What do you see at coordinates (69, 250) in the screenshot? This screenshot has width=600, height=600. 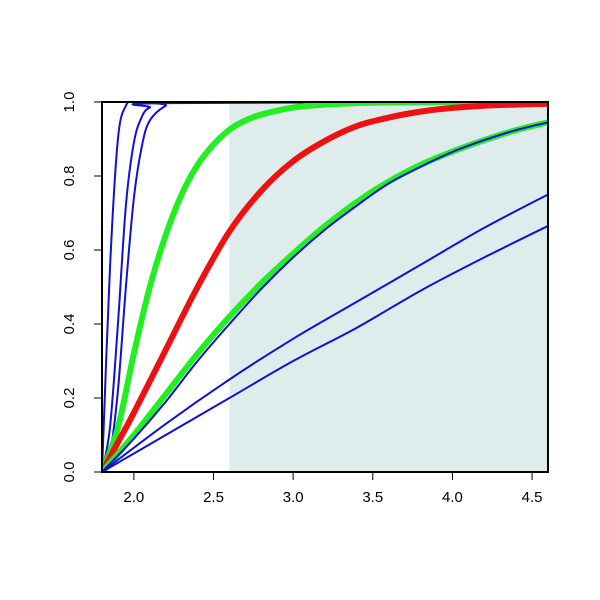 I see `y-tick-label: 0.6` at bounding box center [69, 250].